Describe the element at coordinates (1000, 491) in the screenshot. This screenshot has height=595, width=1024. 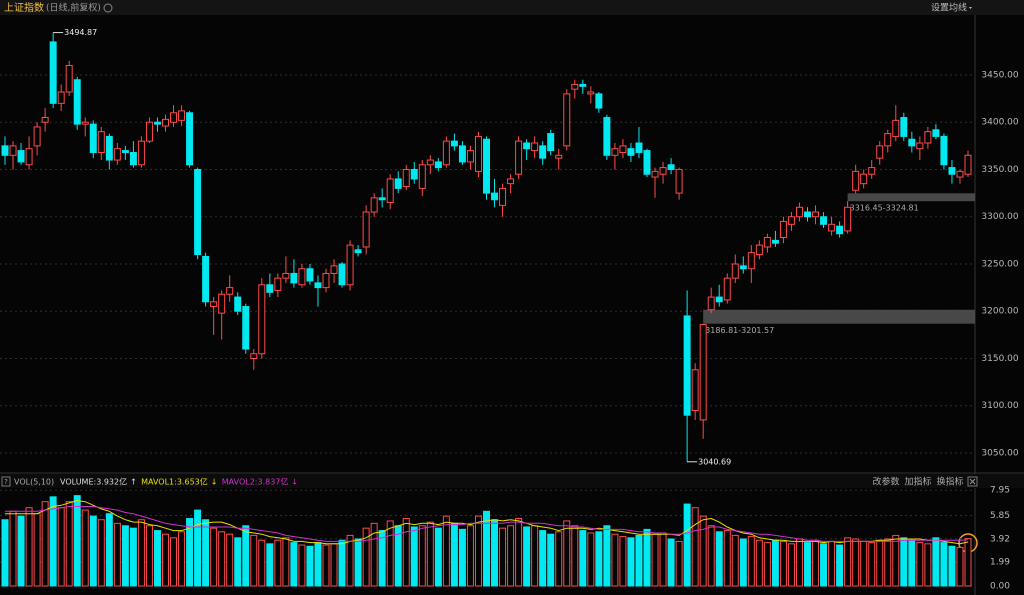
I see `volume-tick-label: 7.95` at that location.